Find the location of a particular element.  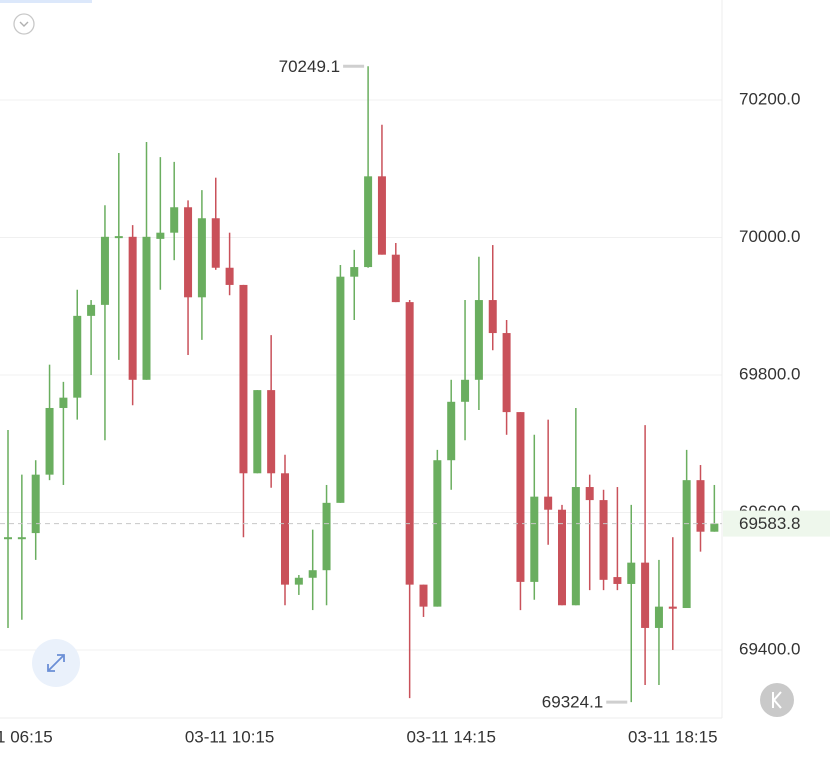

collapse-circle is located at coordinates (24, 24).